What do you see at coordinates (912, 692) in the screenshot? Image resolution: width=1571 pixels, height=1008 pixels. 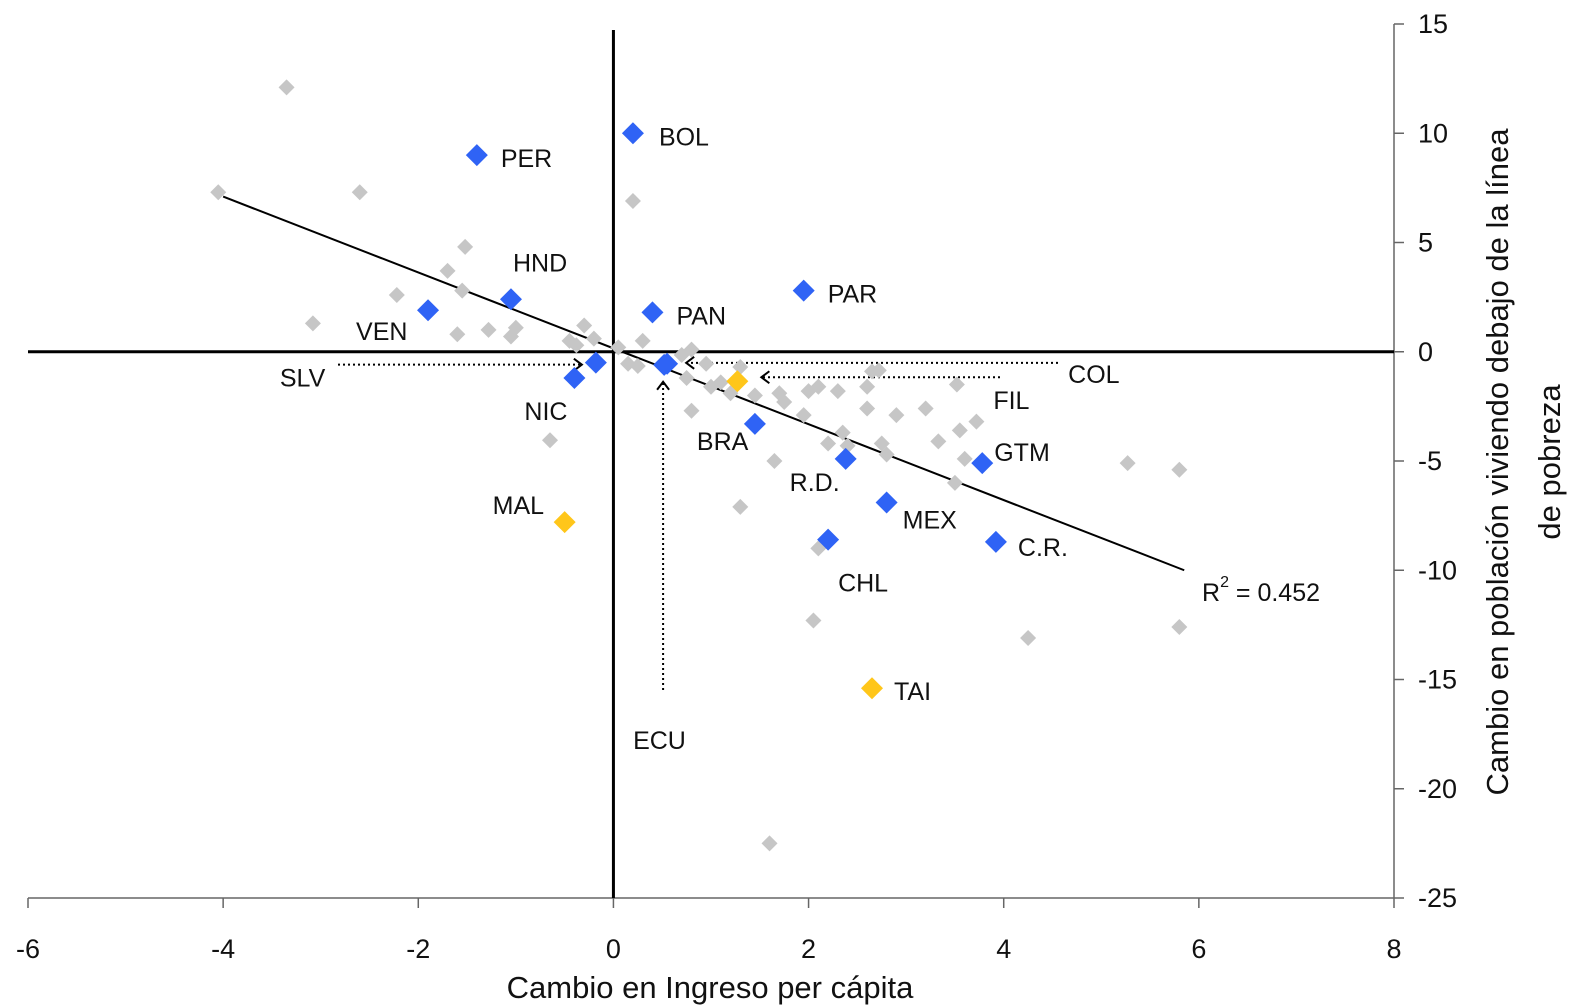 I see `point-label: TAI` at bounding box center [912, 692].